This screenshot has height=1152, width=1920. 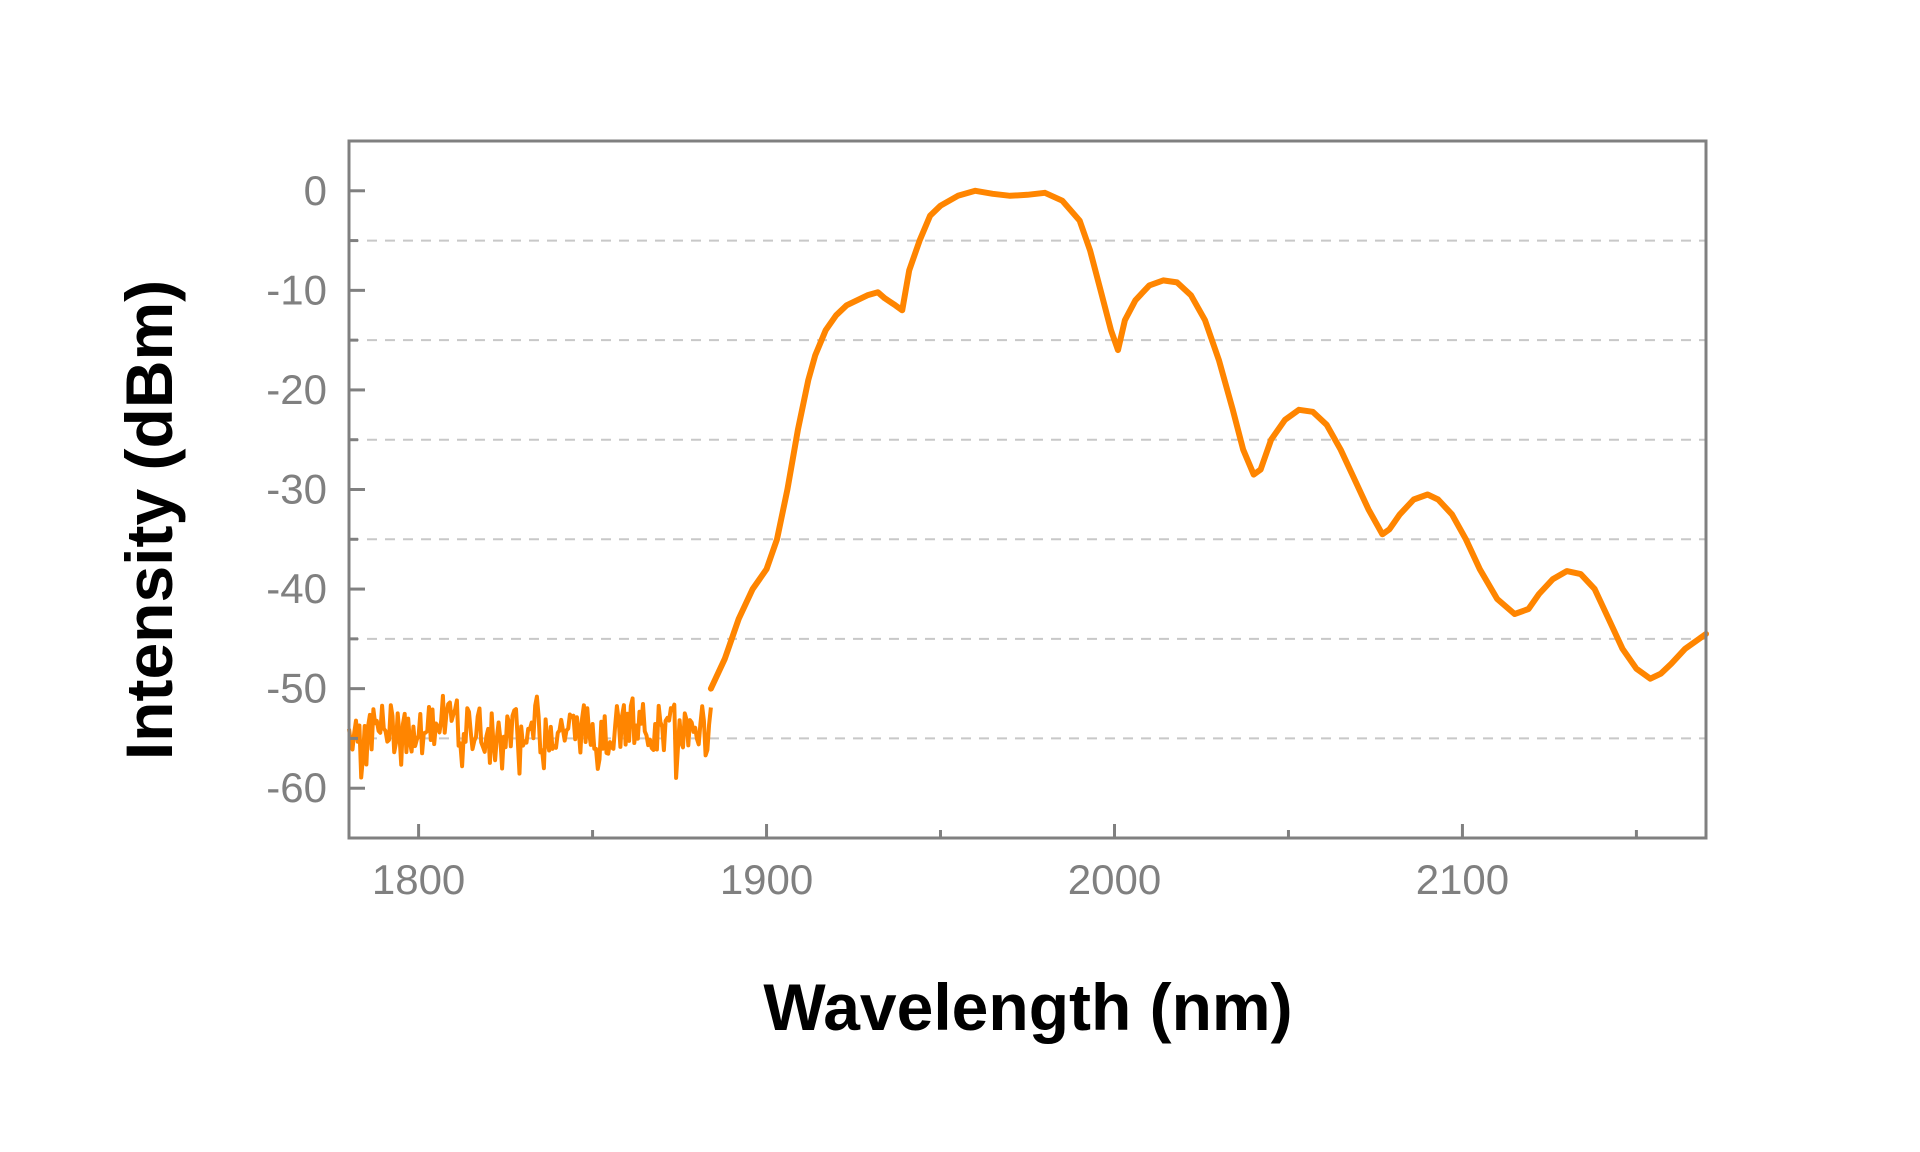 What do you see at coordinates (1114, 879) in the screenshot?
I see `x-tick-label: 2000` at bounding box center [1114, 879].